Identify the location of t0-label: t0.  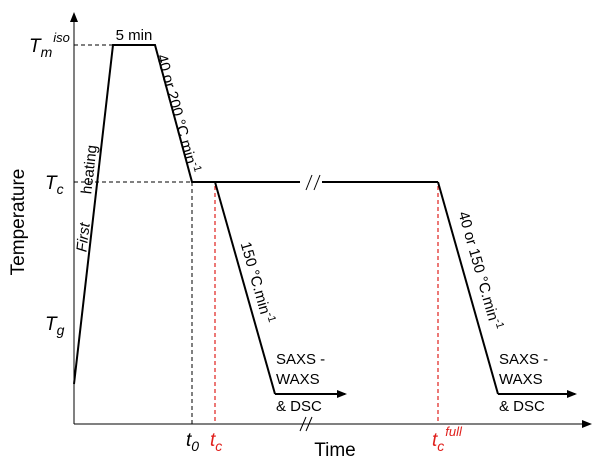
(192, 442).